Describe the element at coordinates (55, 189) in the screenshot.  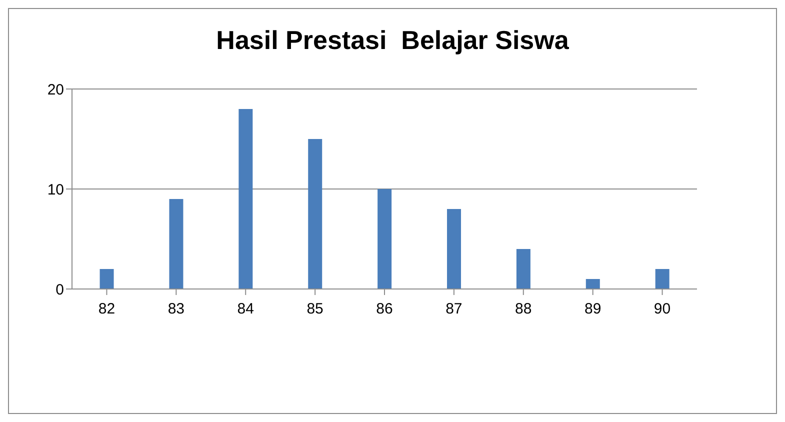
I see `y-tick-label: 10` at that location.